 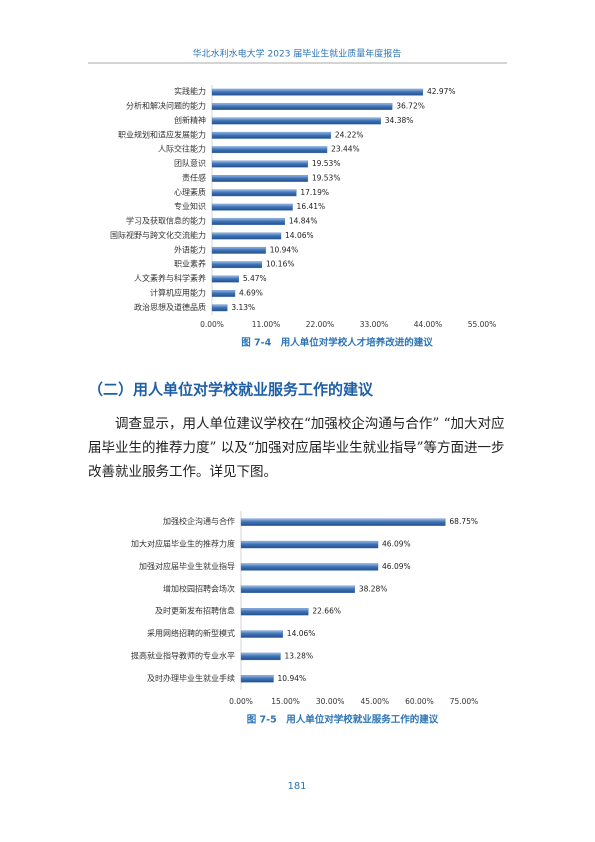 I want to click on category-label: 国际视野与跨文化交流能力, so click(x=158, y=235).